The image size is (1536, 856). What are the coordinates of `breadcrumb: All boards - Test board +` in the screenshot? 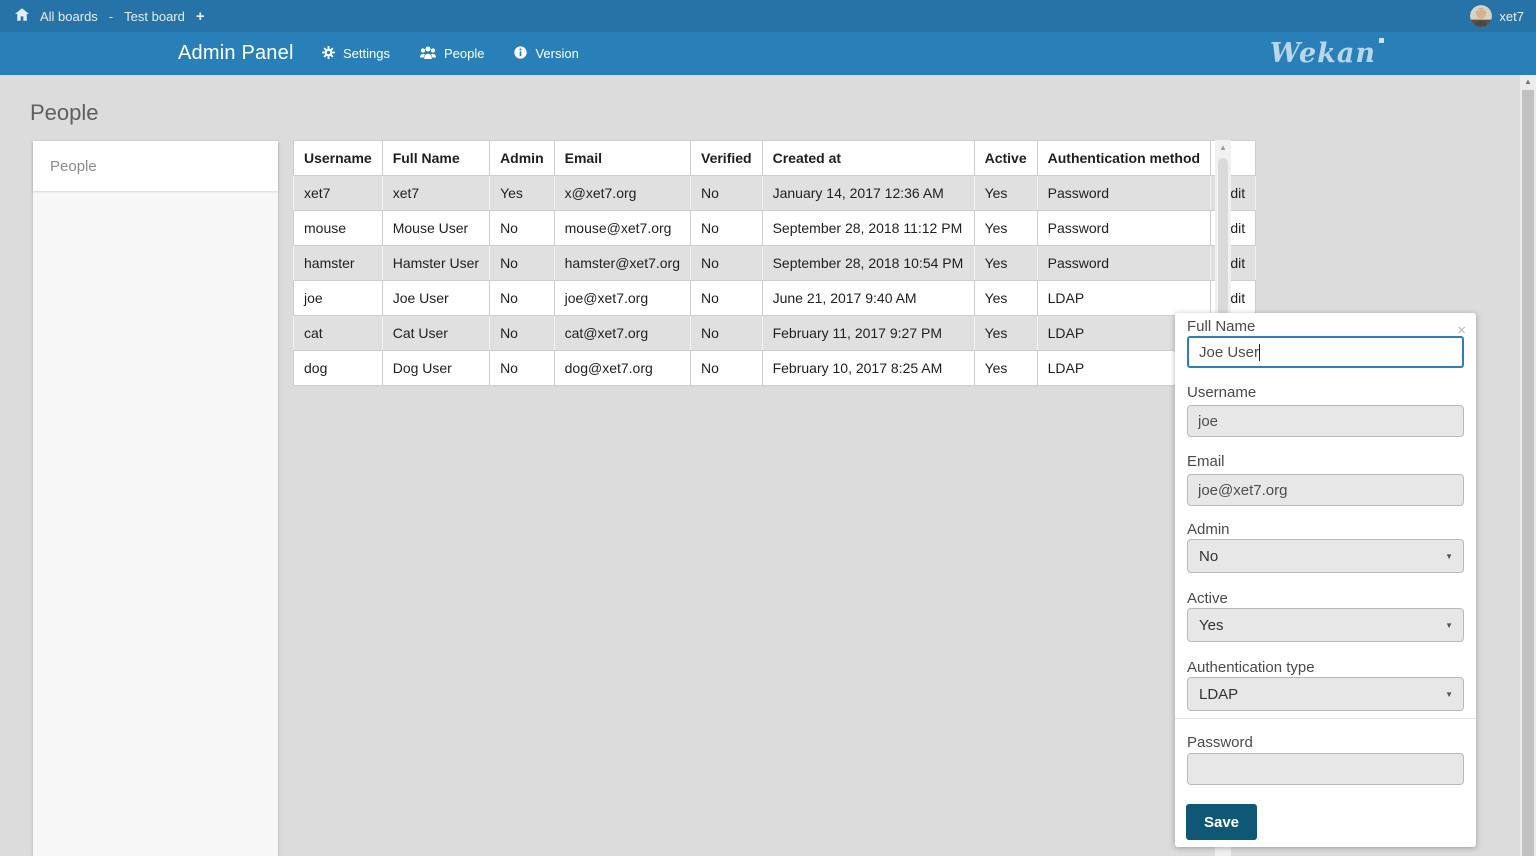 It's located at (102, 16).